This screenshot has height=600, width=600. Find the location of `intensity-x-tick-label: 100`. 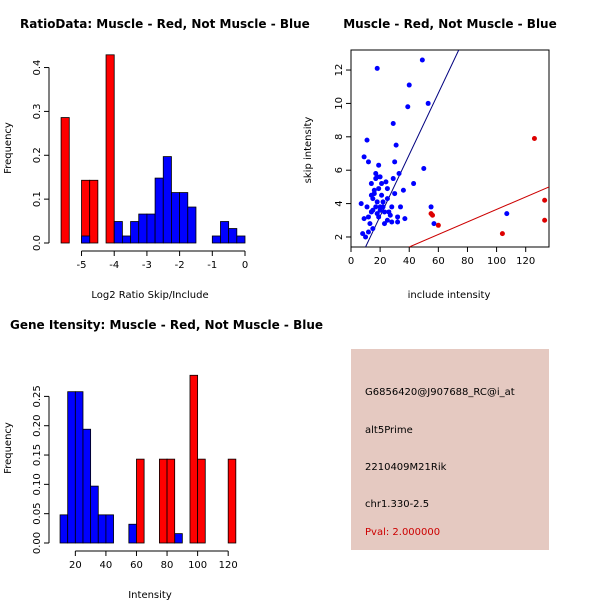

intensity-x-tick-label: 100 is located at coordinates (197, 565).